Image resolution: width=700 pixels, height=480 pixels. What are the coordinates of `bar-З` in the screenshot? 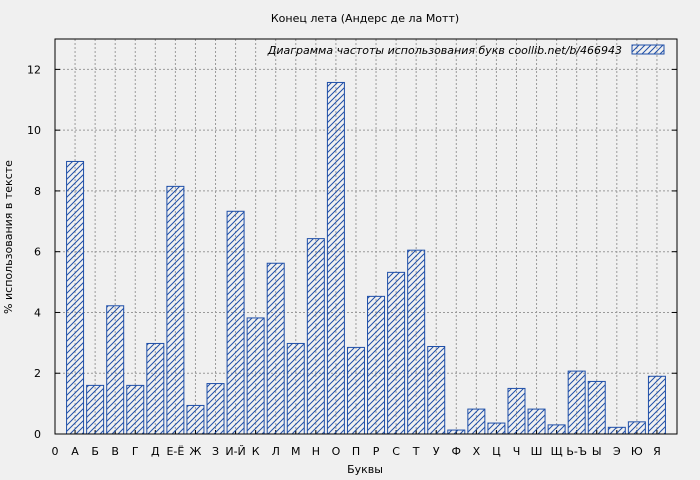 It's located at (215, 409).